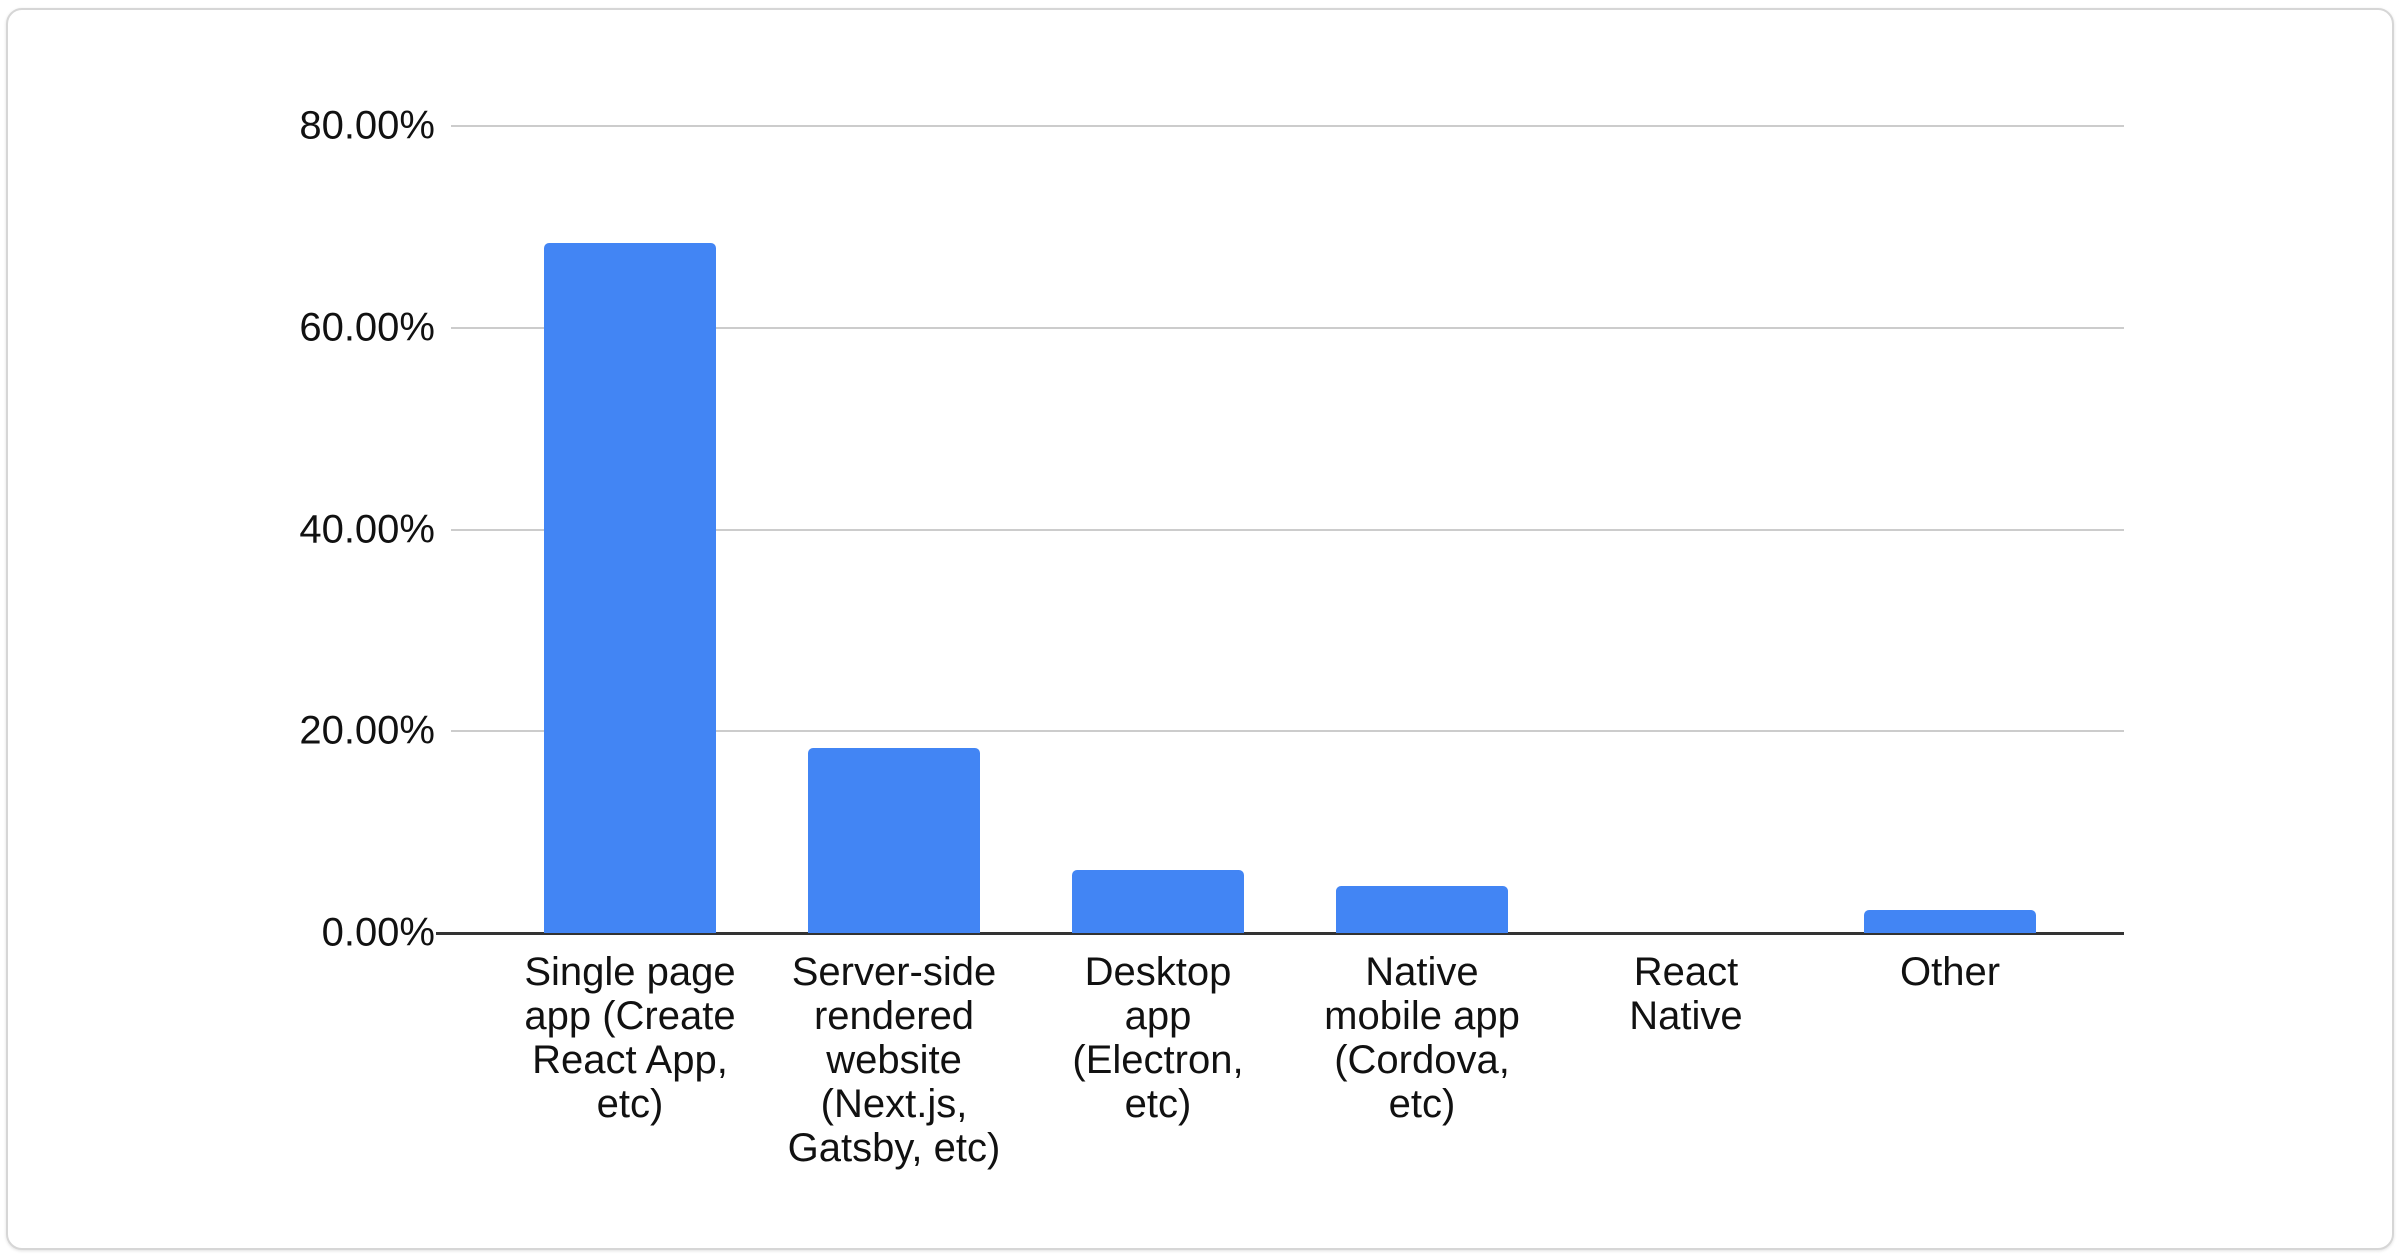 The height and width of the screenshot is (1256, 2400). What do you see at coordinates (1280, 933) in the screenshot?
I see `x-axis-baseline` at bounding box center [1280, 933].